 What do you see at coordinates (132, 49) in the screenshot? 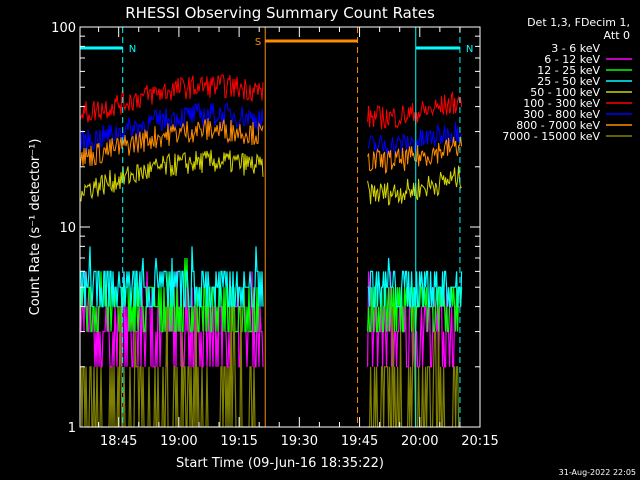
I see `event-label-1: N` at bounding box center [132, 49].